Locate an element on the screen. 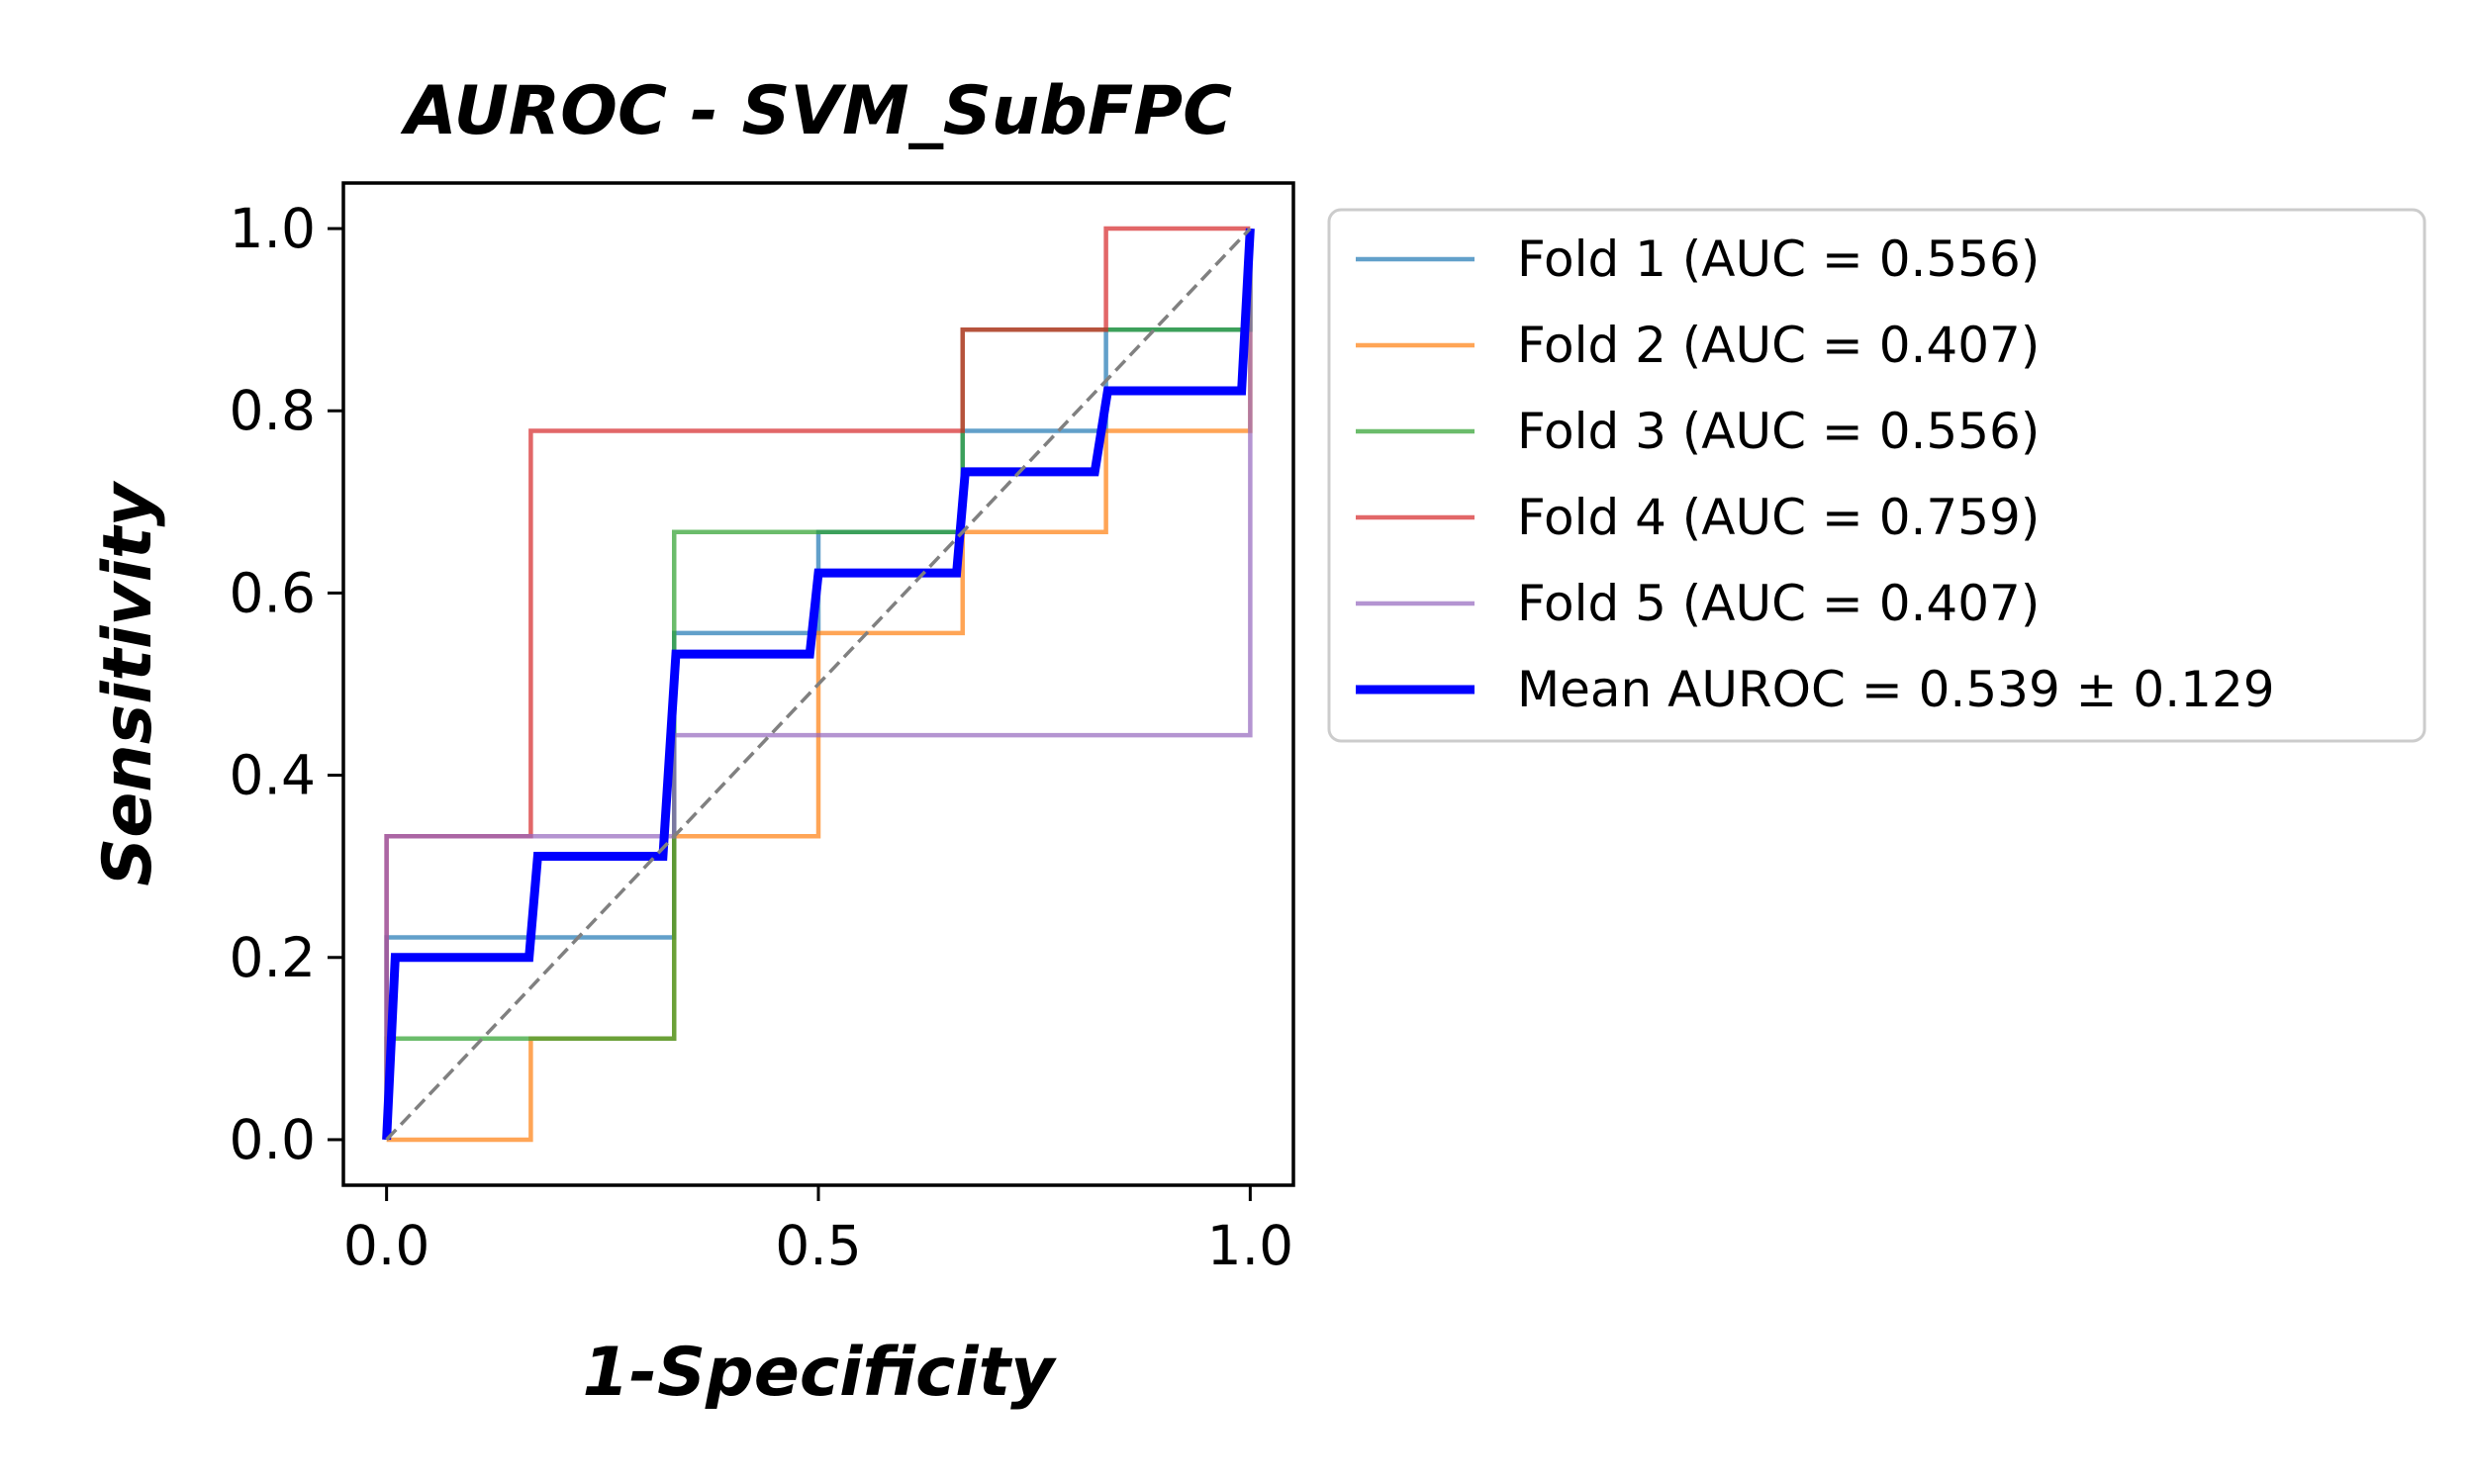 The height and width of the screenshot is (1484, 2474). x-tick-label: 1.0 is located at coordinates (1250, 1245).